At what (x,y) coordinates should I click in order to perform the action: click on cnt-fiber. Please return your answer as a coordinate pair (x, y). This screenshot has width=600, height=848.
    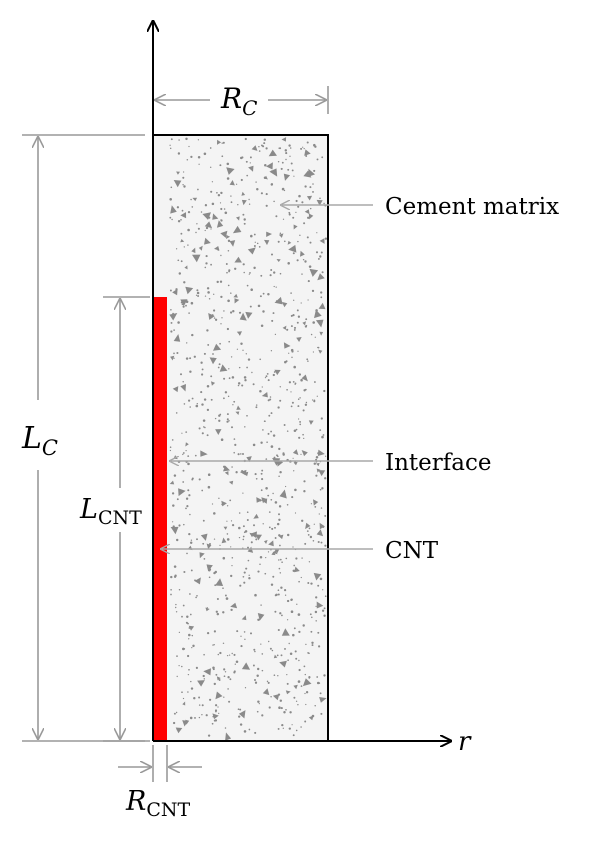
    Looking at the image, I should click on (160, 519).